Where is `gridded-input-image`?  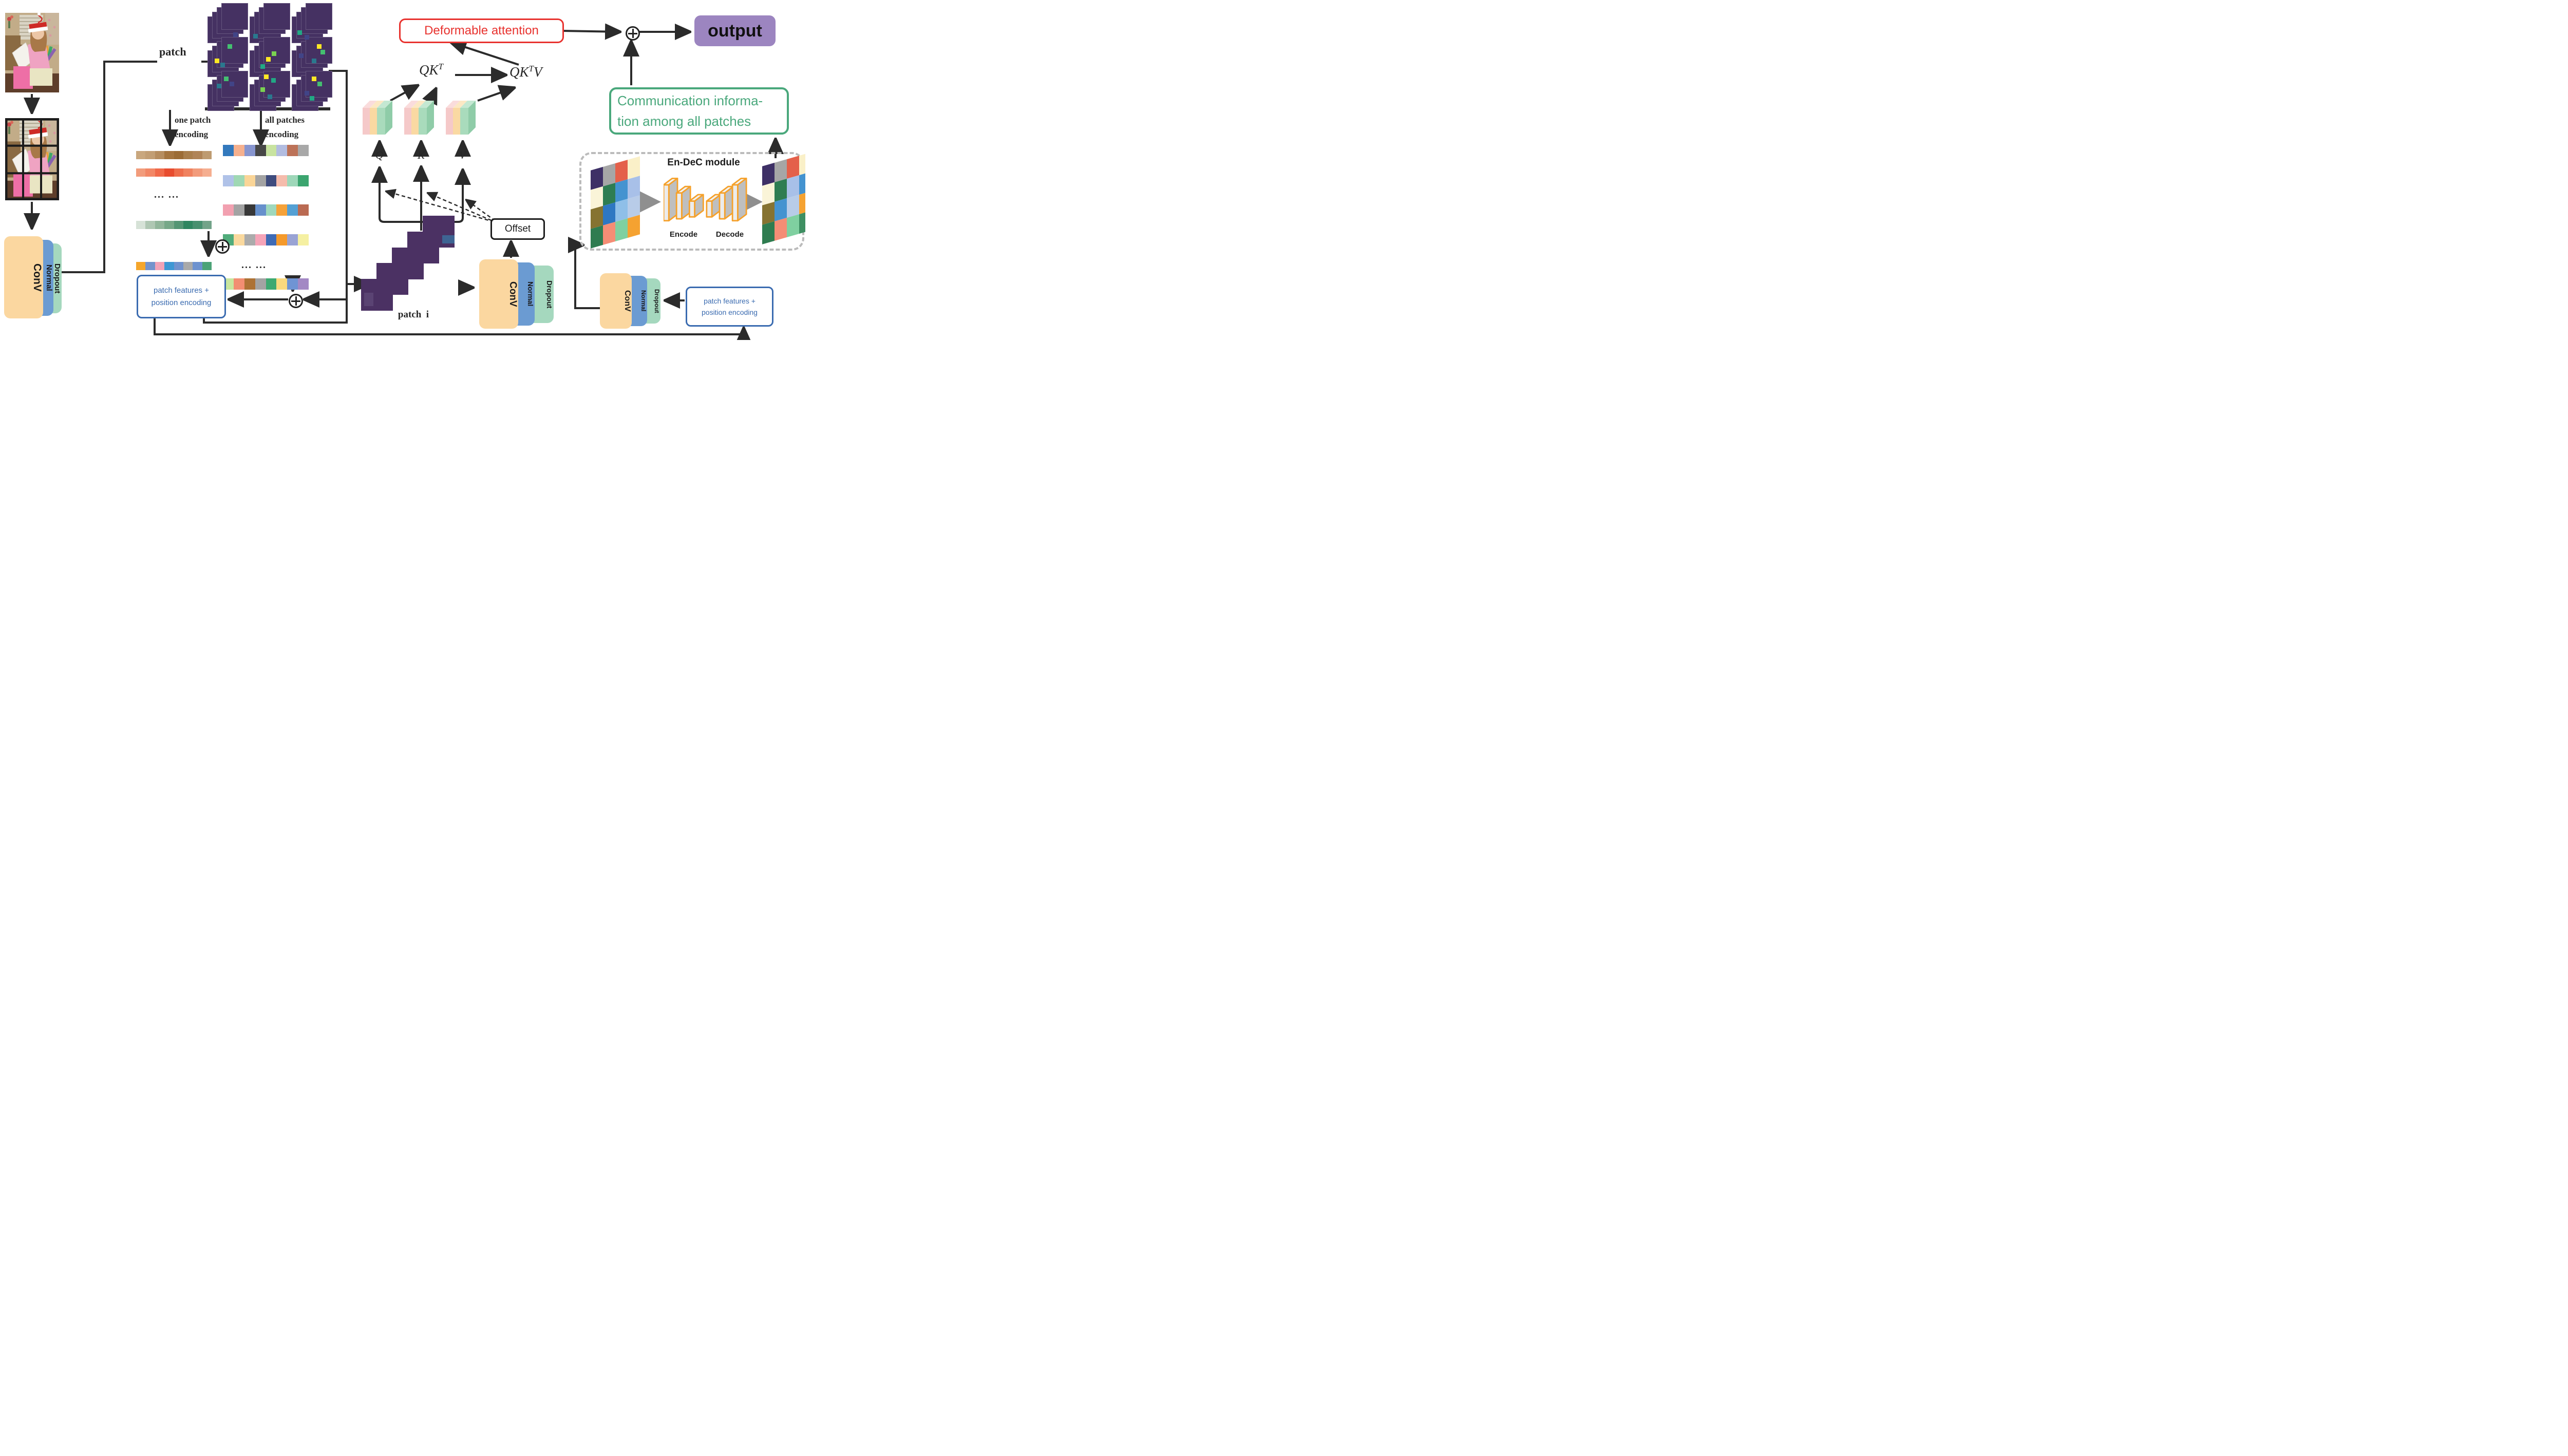 gridded-input-image is located at coordinates (32, 159).